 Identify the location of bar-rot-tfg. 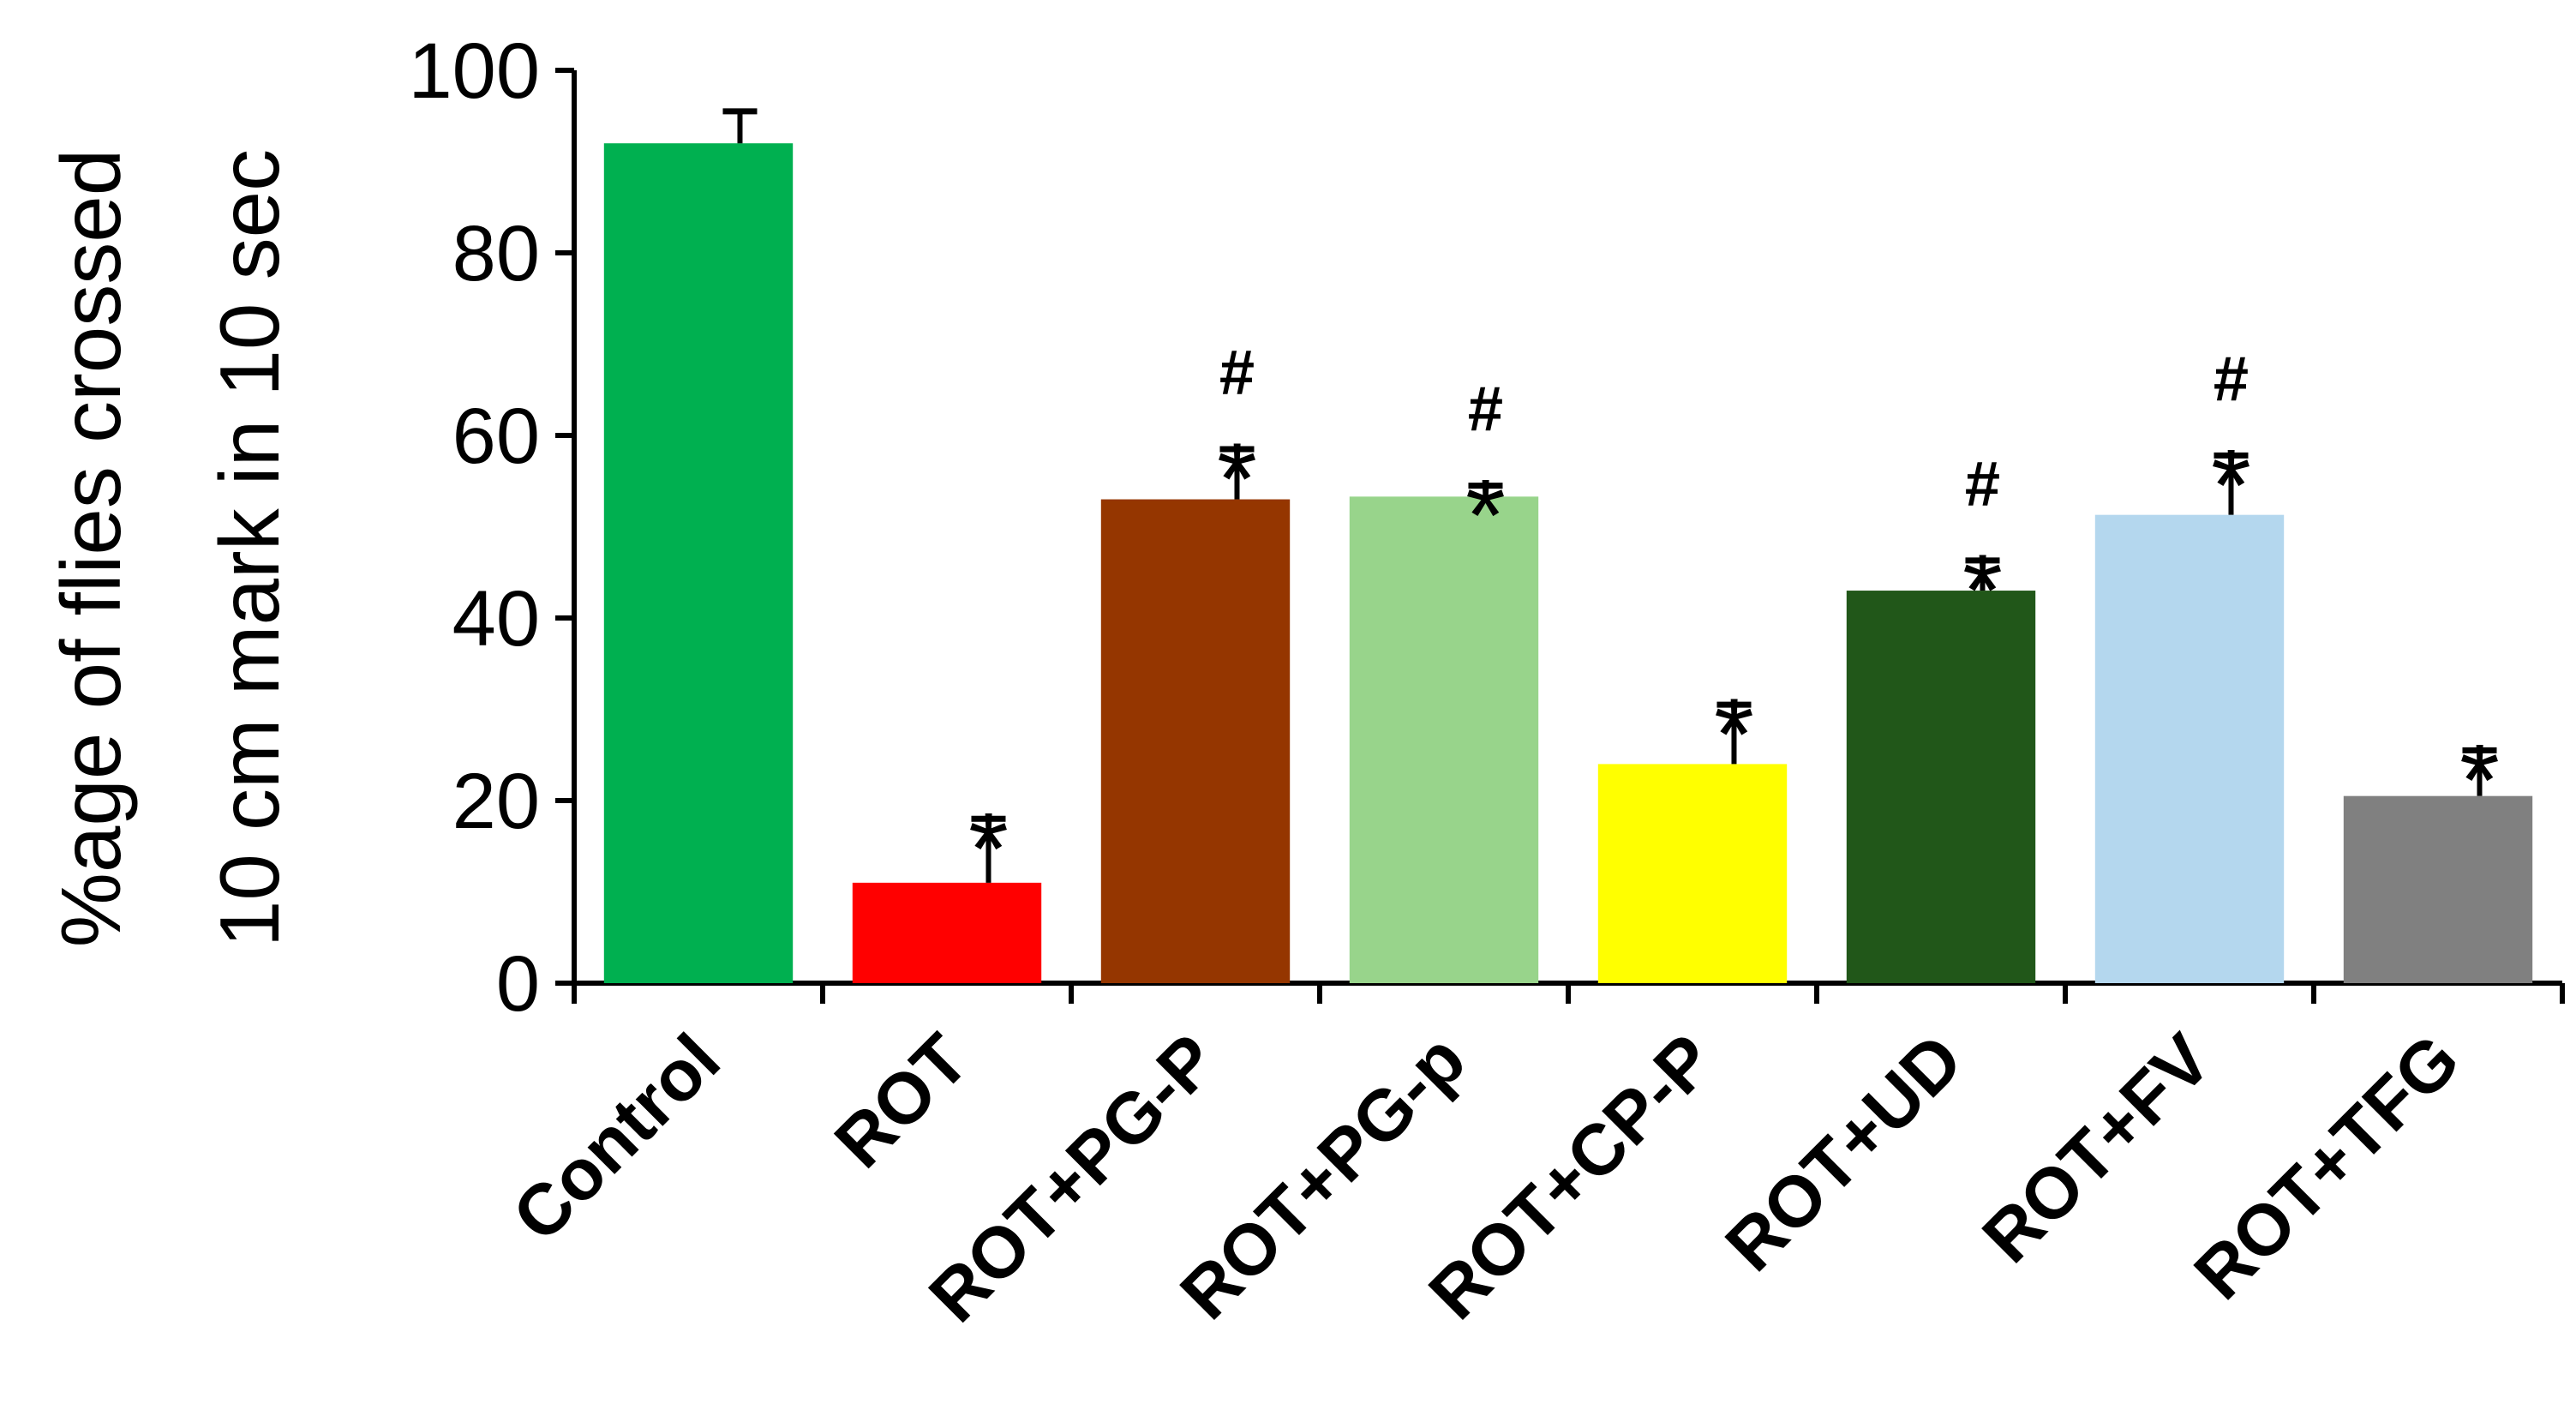
(2438, 889).